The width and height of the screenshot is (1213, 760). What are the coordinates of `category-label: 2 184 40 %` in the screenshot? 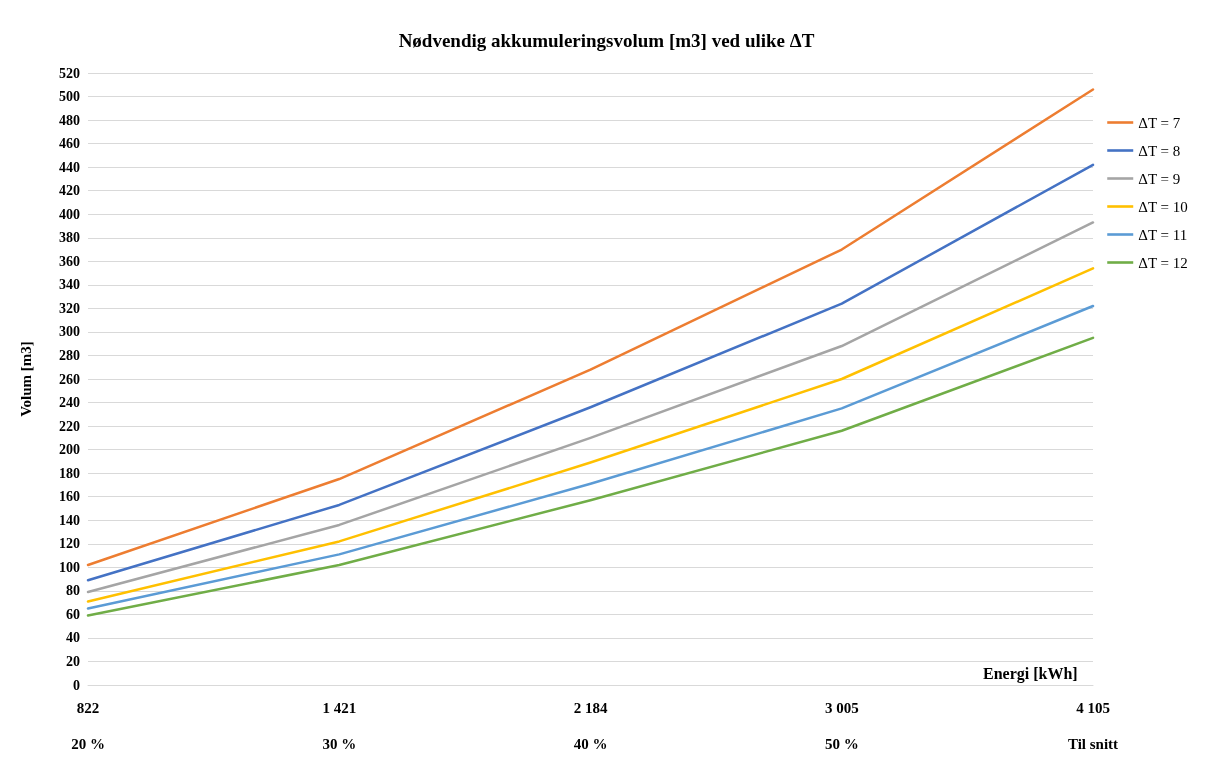 It's located at (590, 726).